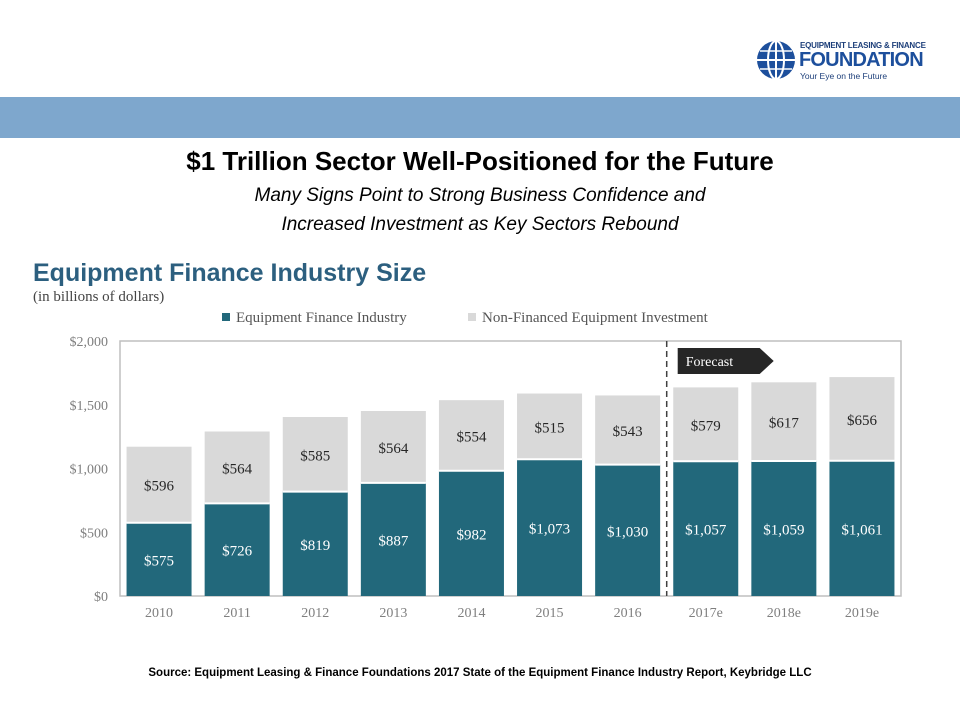  Describe the element at coordinates (321, 318) in the screenshot. I see `legend-label-finance: Equipment Finance Industry` at that location.